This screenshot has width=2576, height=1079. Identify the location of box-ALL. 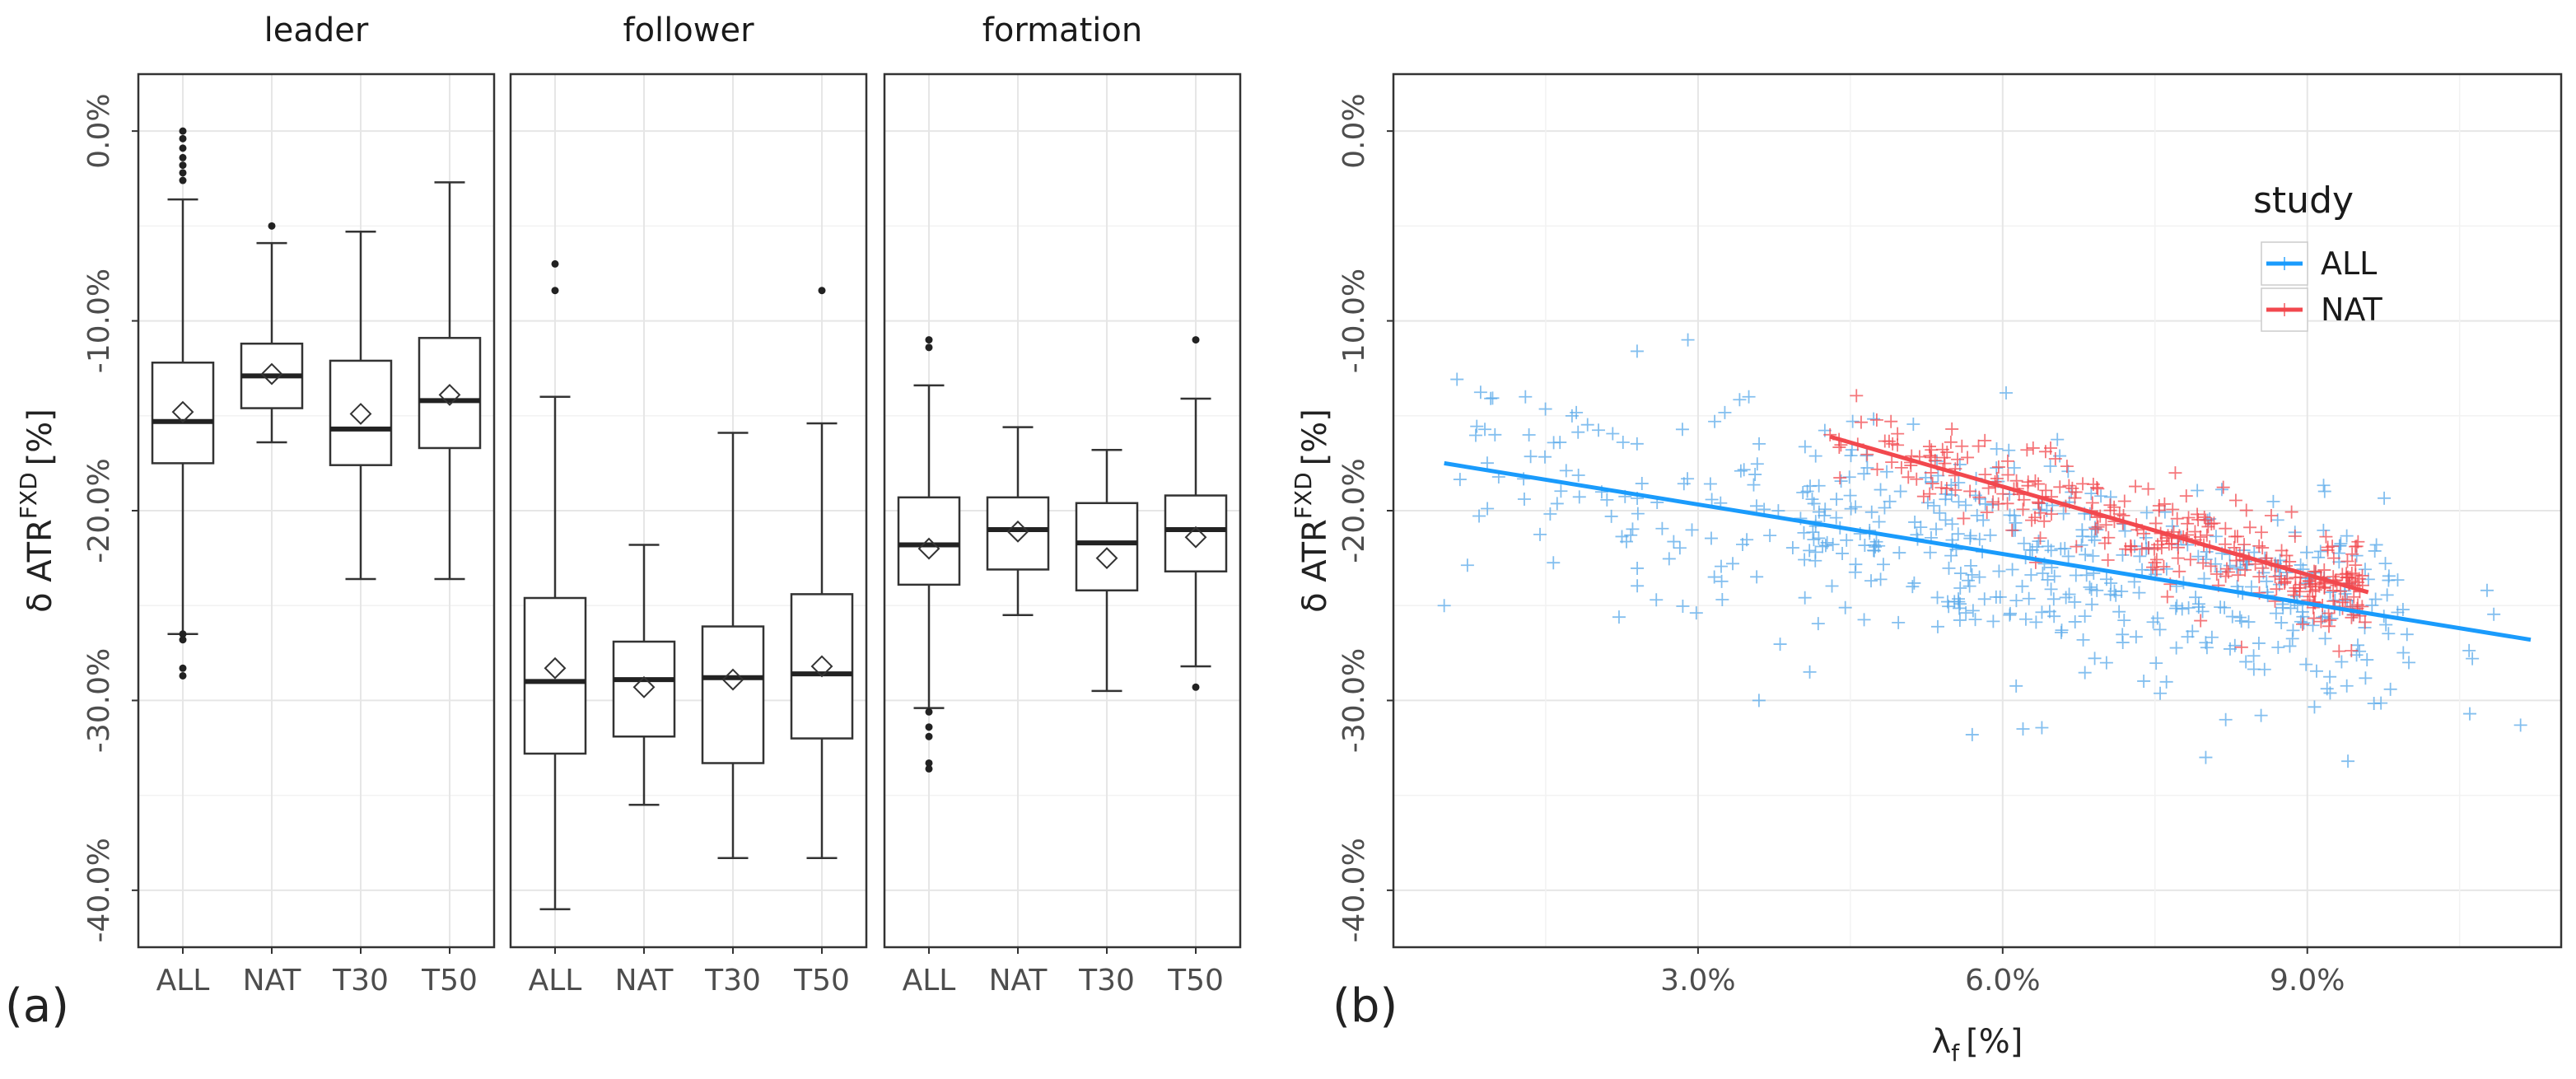
(183, 403).